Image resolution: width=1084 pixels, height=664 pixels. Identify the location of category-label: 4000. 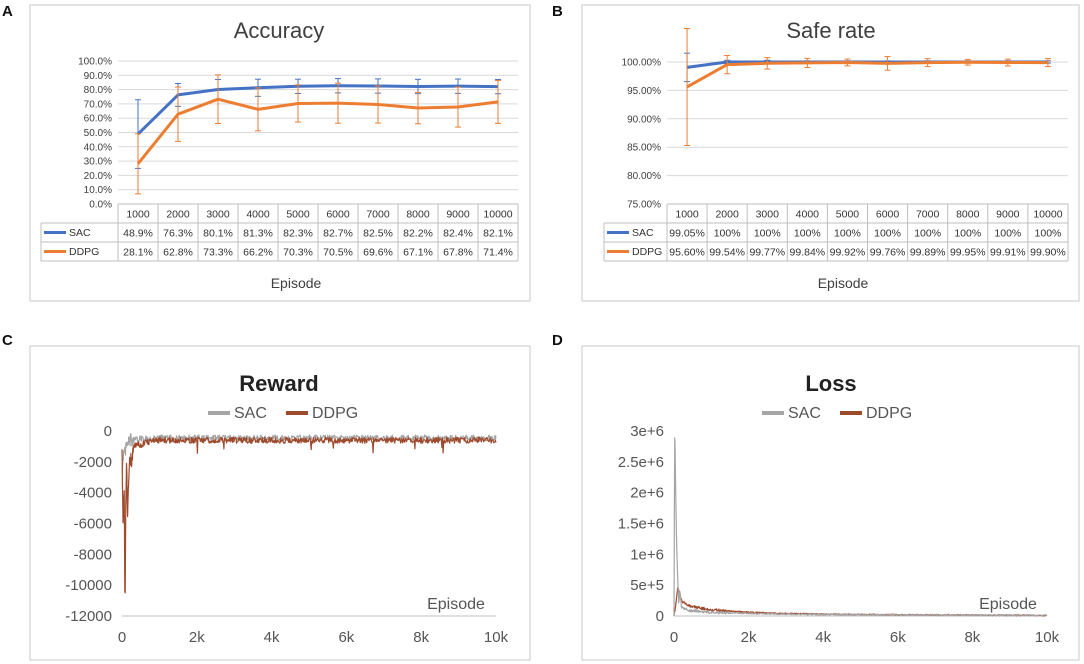
(258, 215).